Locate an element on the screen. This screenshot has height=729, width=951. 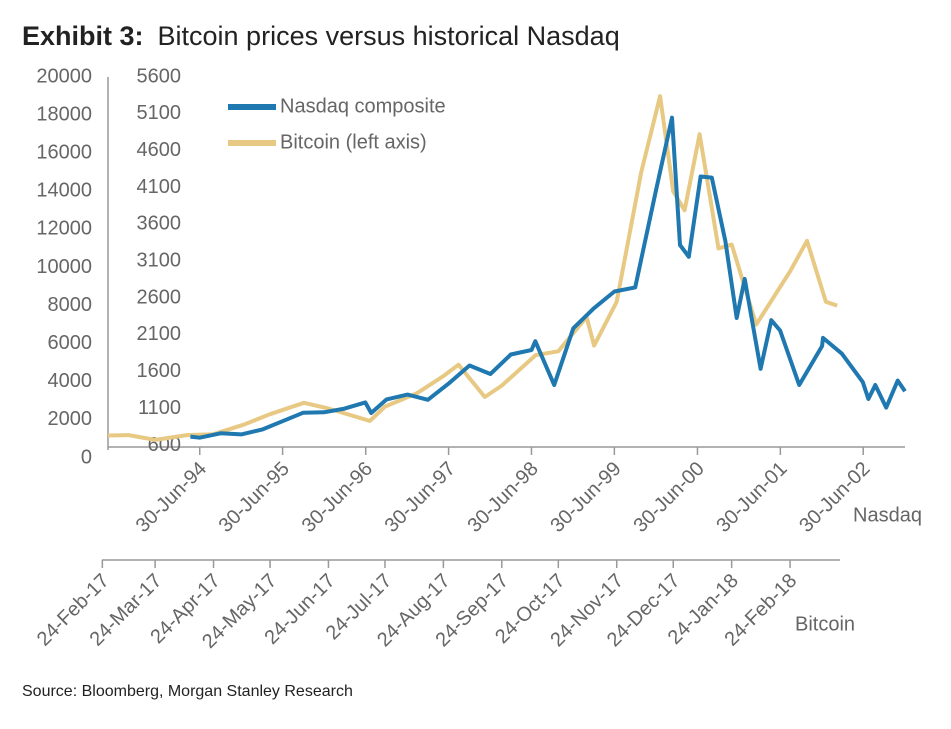
y-tick-label: 6000 is located at coordinates (70, 343).